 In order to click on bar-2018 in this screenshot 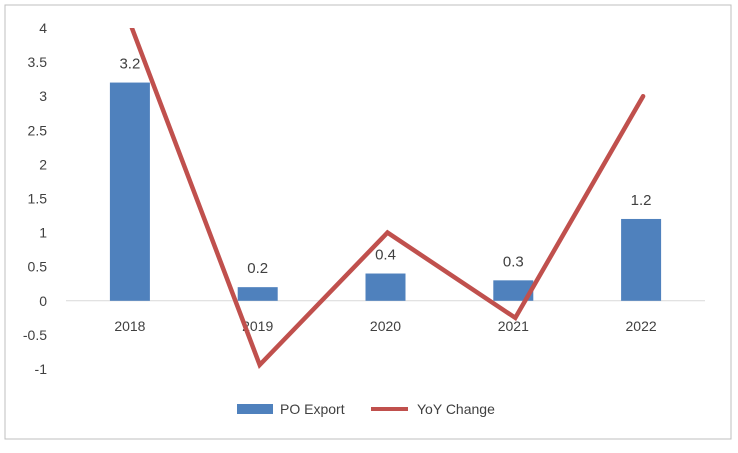, I will do `click(129, 191)`.